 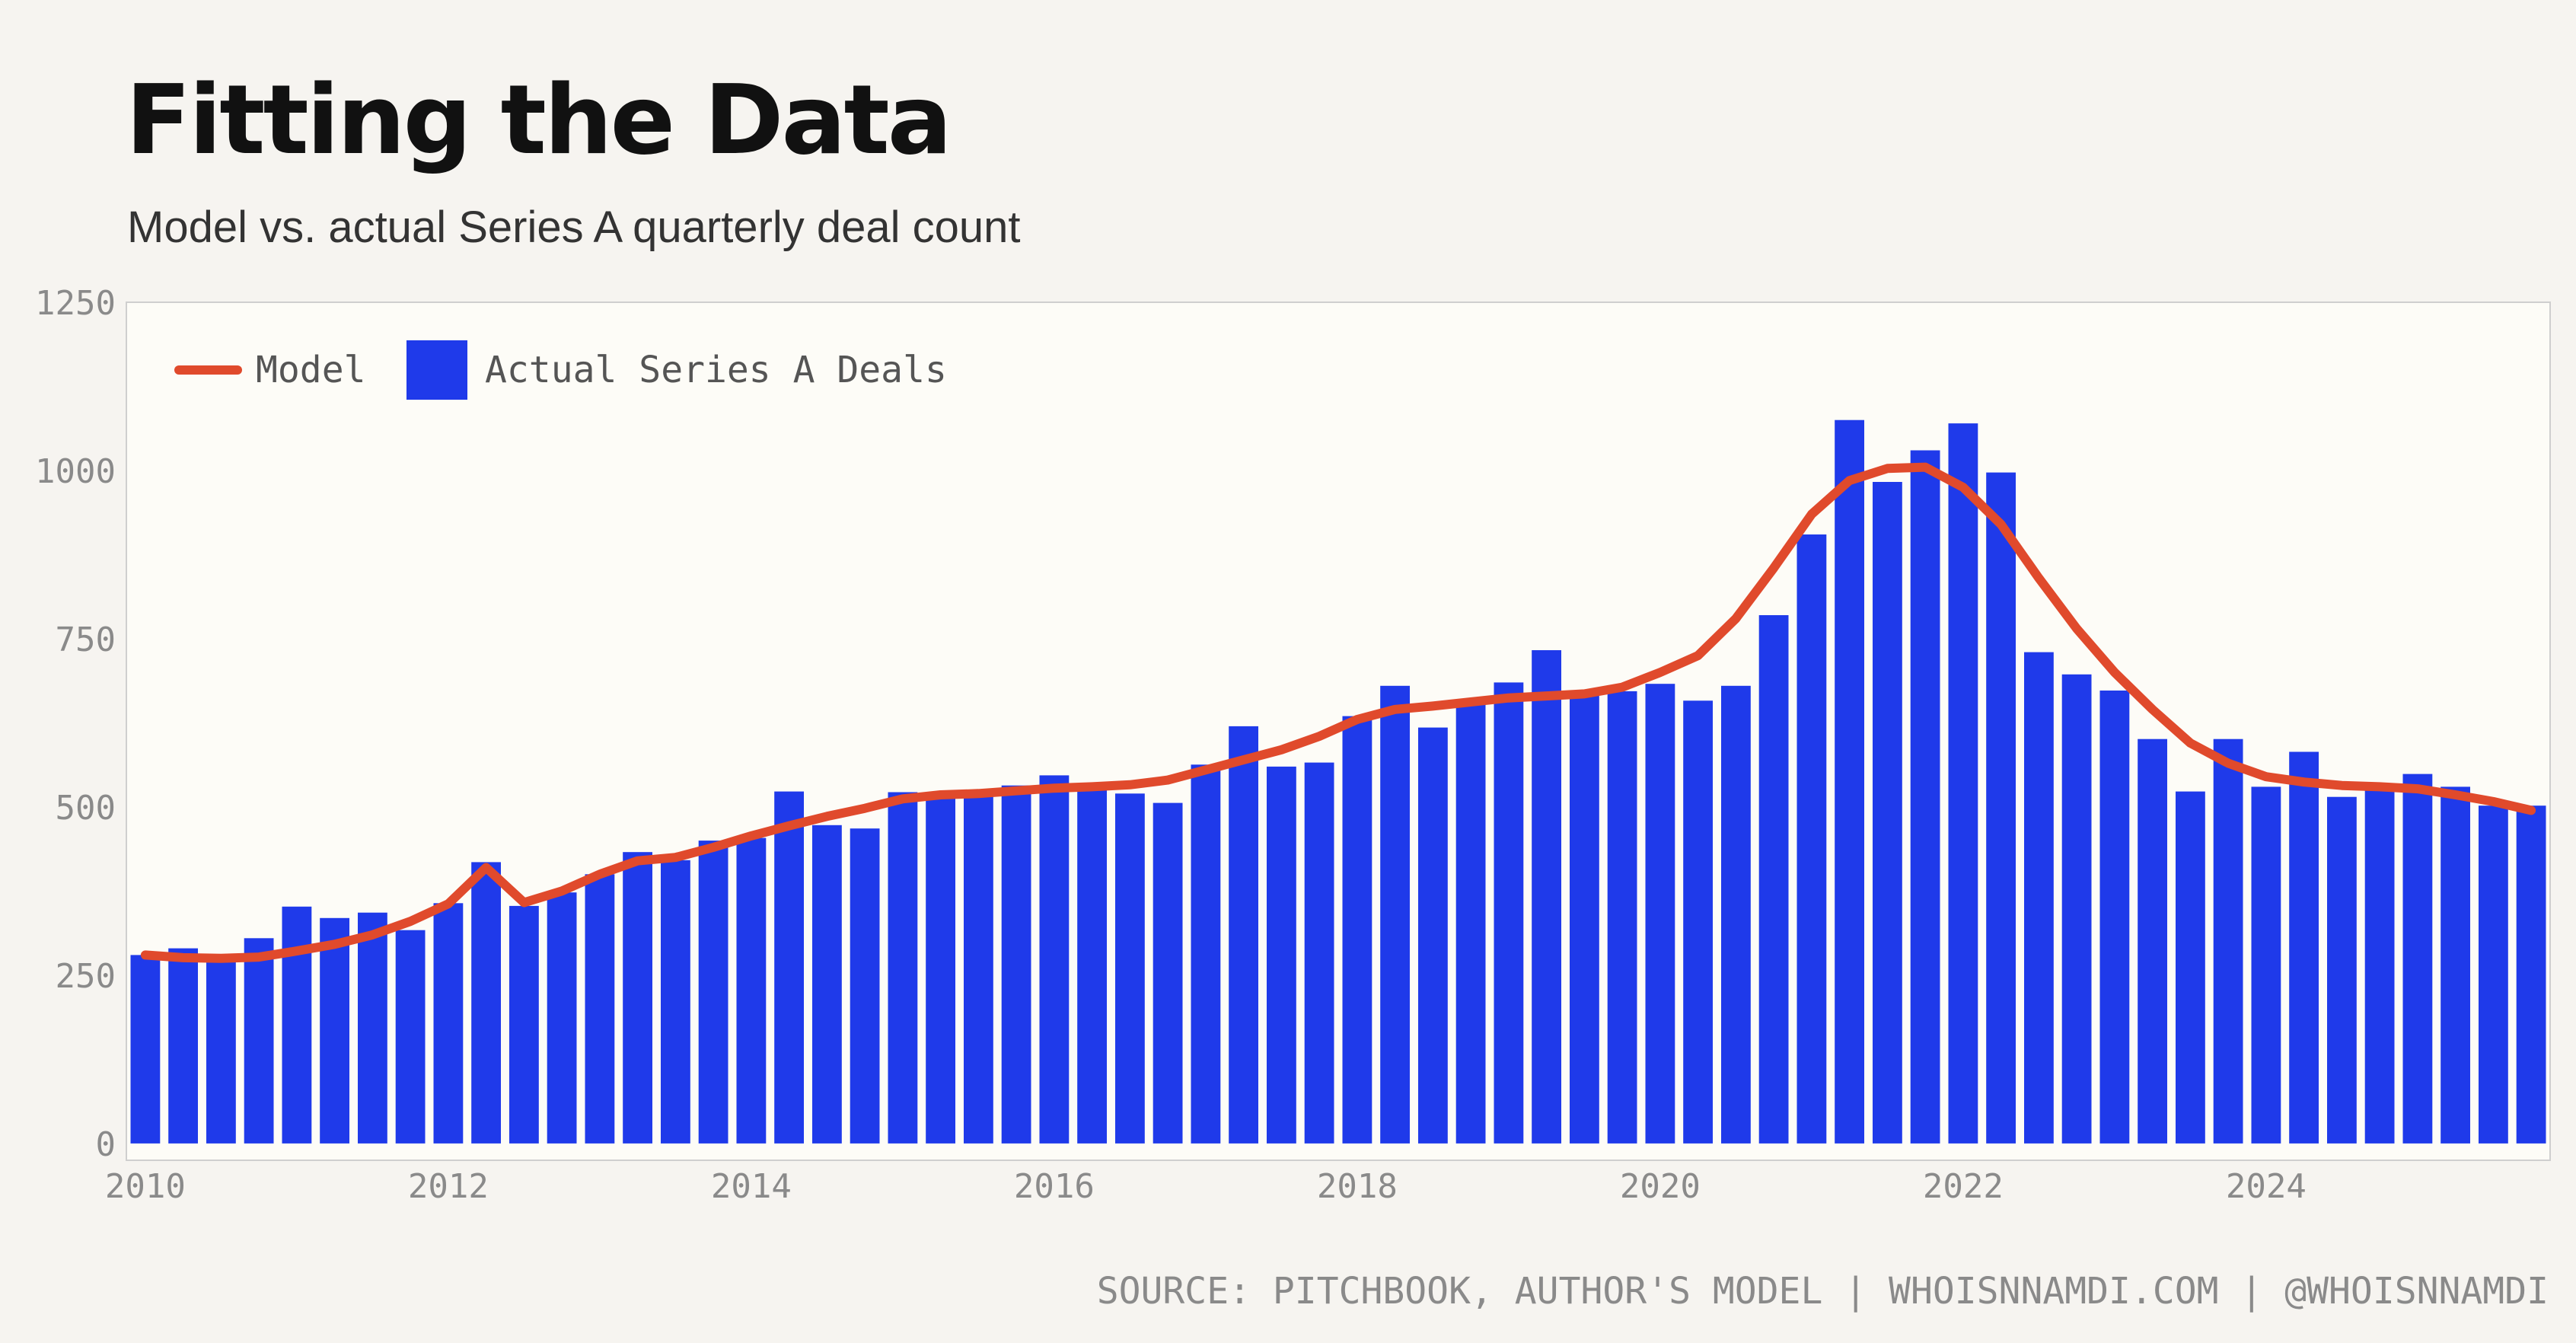 What do you see at coordinates (2493, 975) in the screenshot?
I see `bar-2025-Q3` at bounding box center [2493, 975].